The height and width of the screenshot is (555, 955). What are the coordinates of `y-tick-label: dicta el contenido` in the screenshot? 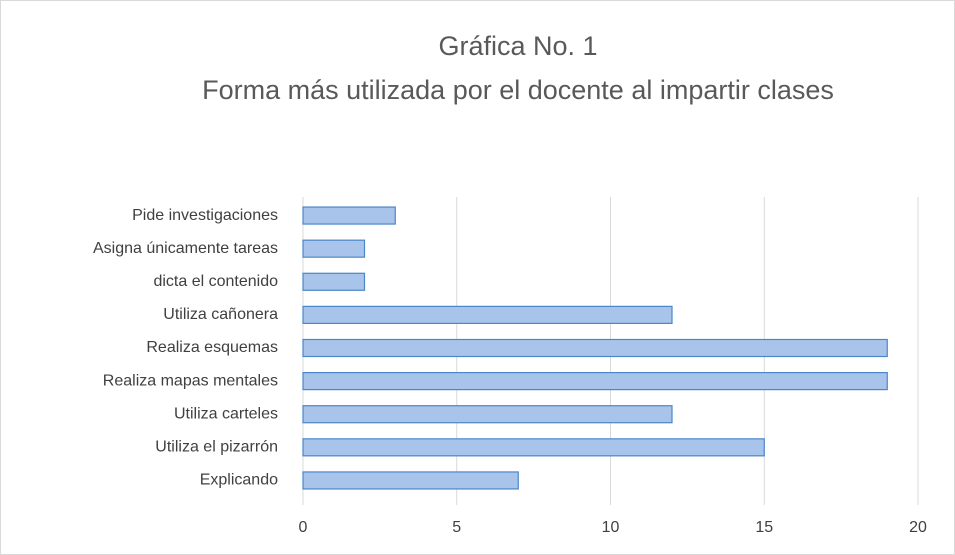 It's located at (215, 281).